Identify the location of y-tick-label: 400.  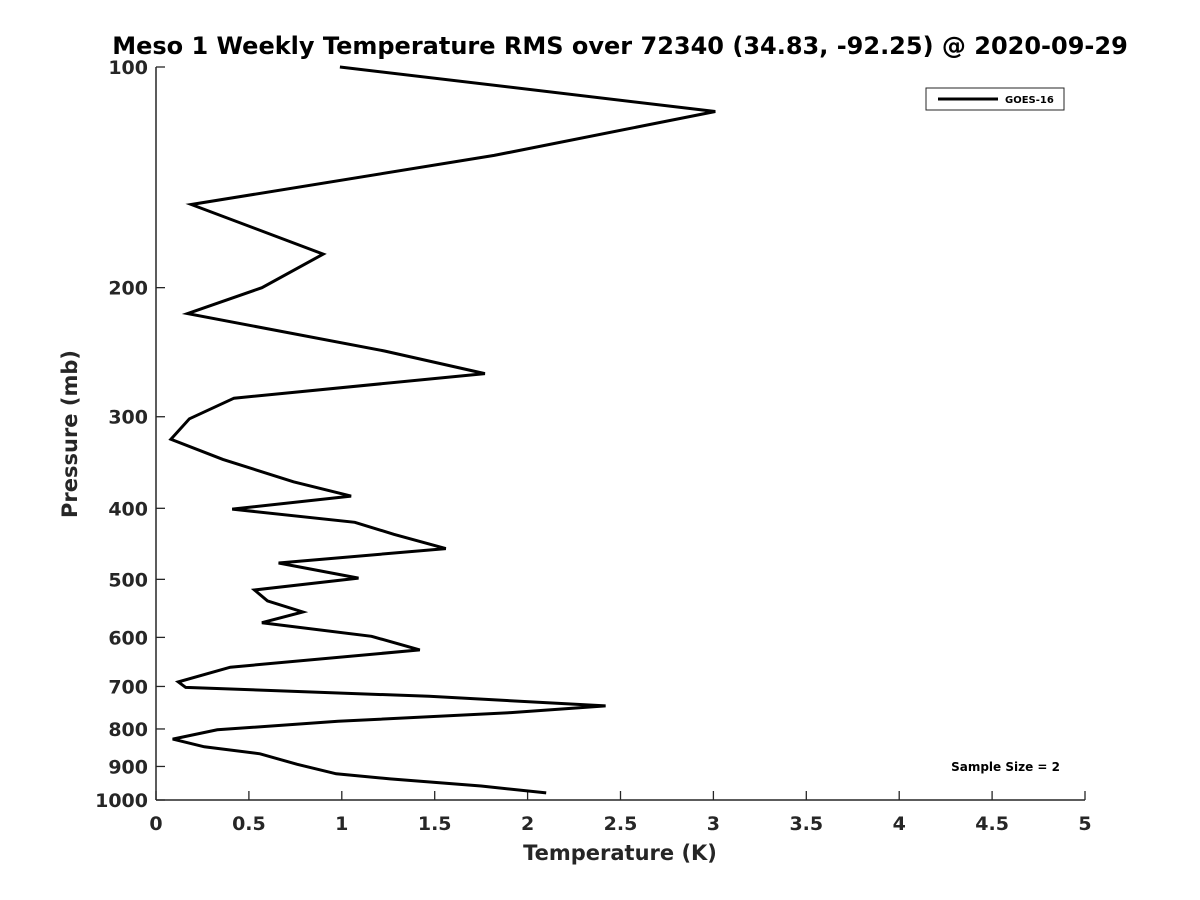
(128, 509).